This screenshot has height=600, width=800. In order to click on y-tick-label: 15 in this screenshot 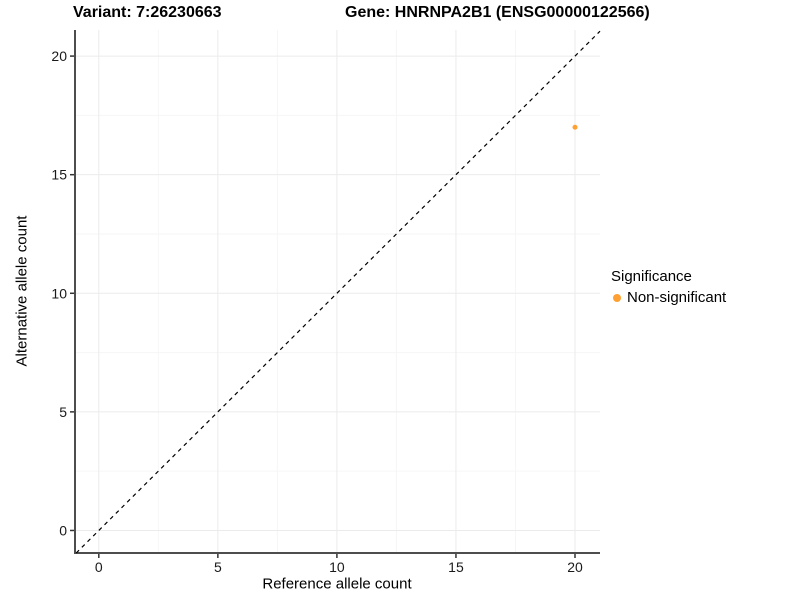, I will do `click(59, 175)`.